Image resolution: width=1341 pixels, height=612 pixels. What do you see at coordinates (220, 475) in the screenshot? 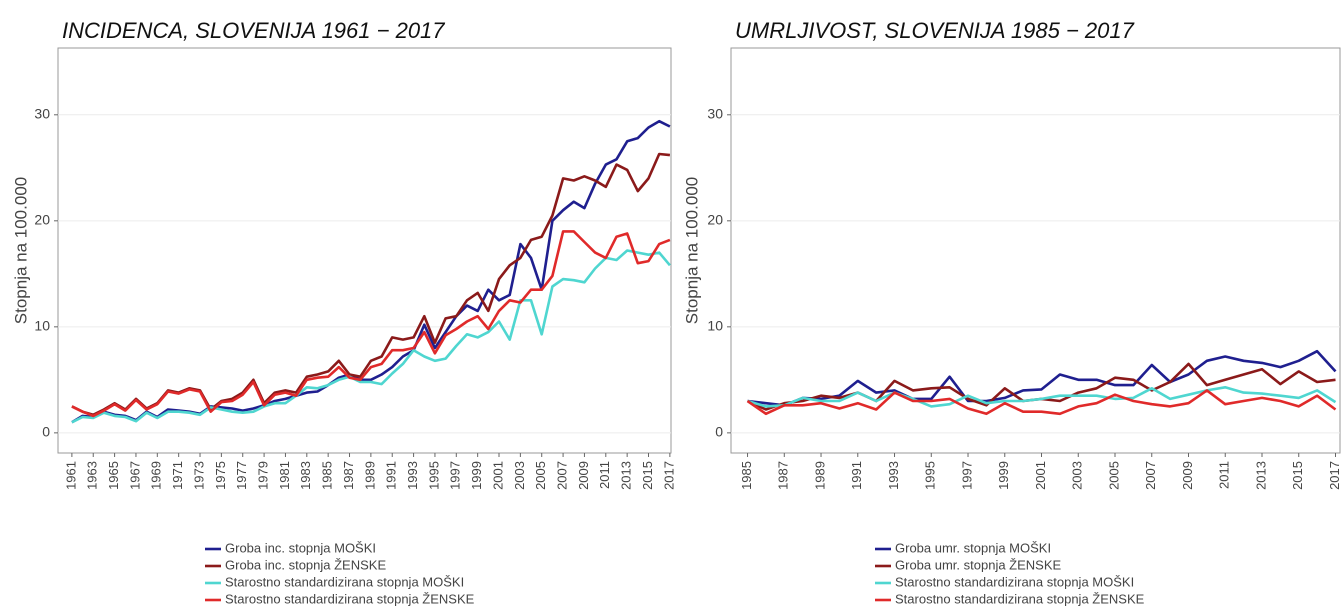
I see `x-tick-label: 1975` at bounding box center [220, 475].